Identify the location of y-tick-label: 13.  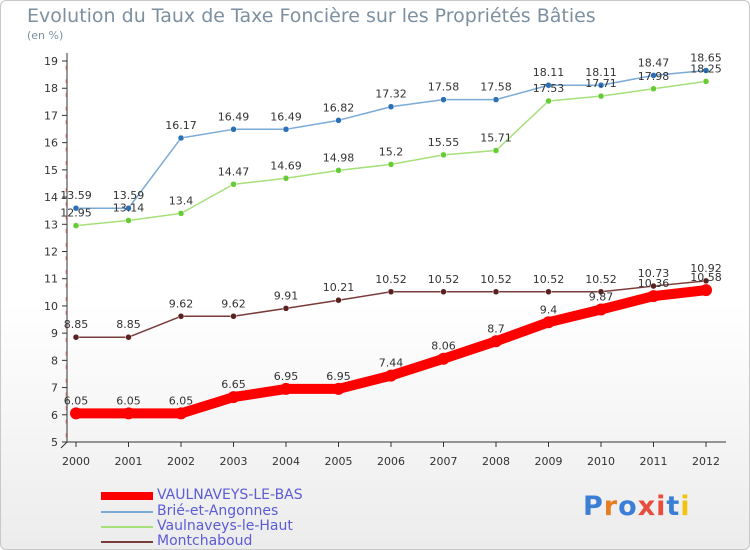
(51, 224).